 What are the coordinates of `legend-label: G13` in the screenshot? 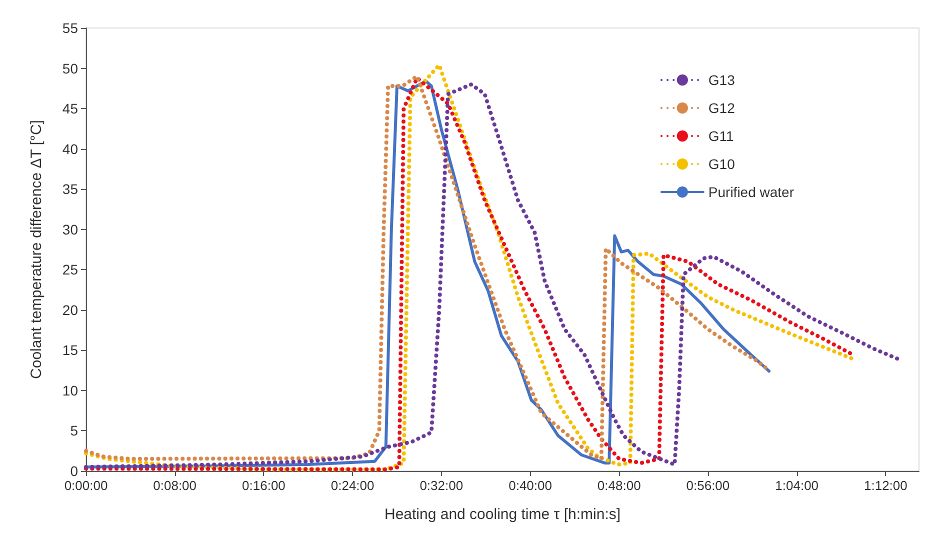 It's located at (722, 80).